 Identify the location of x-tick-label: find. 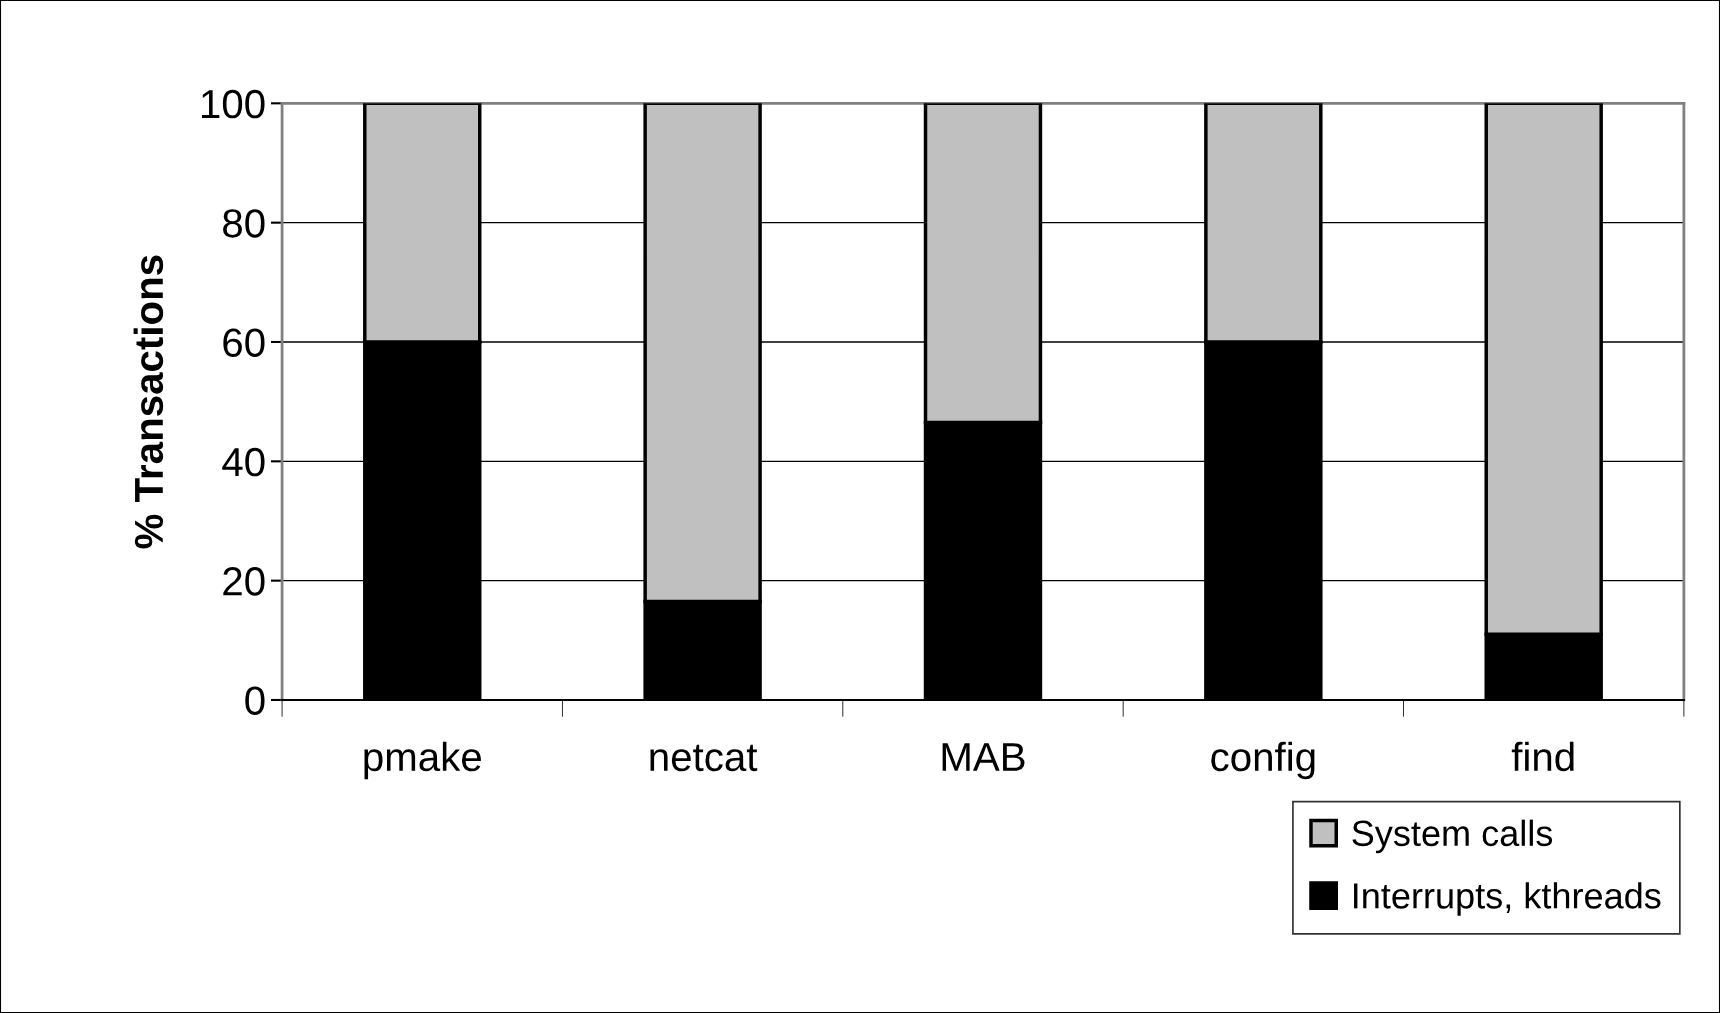
(1542, 756).